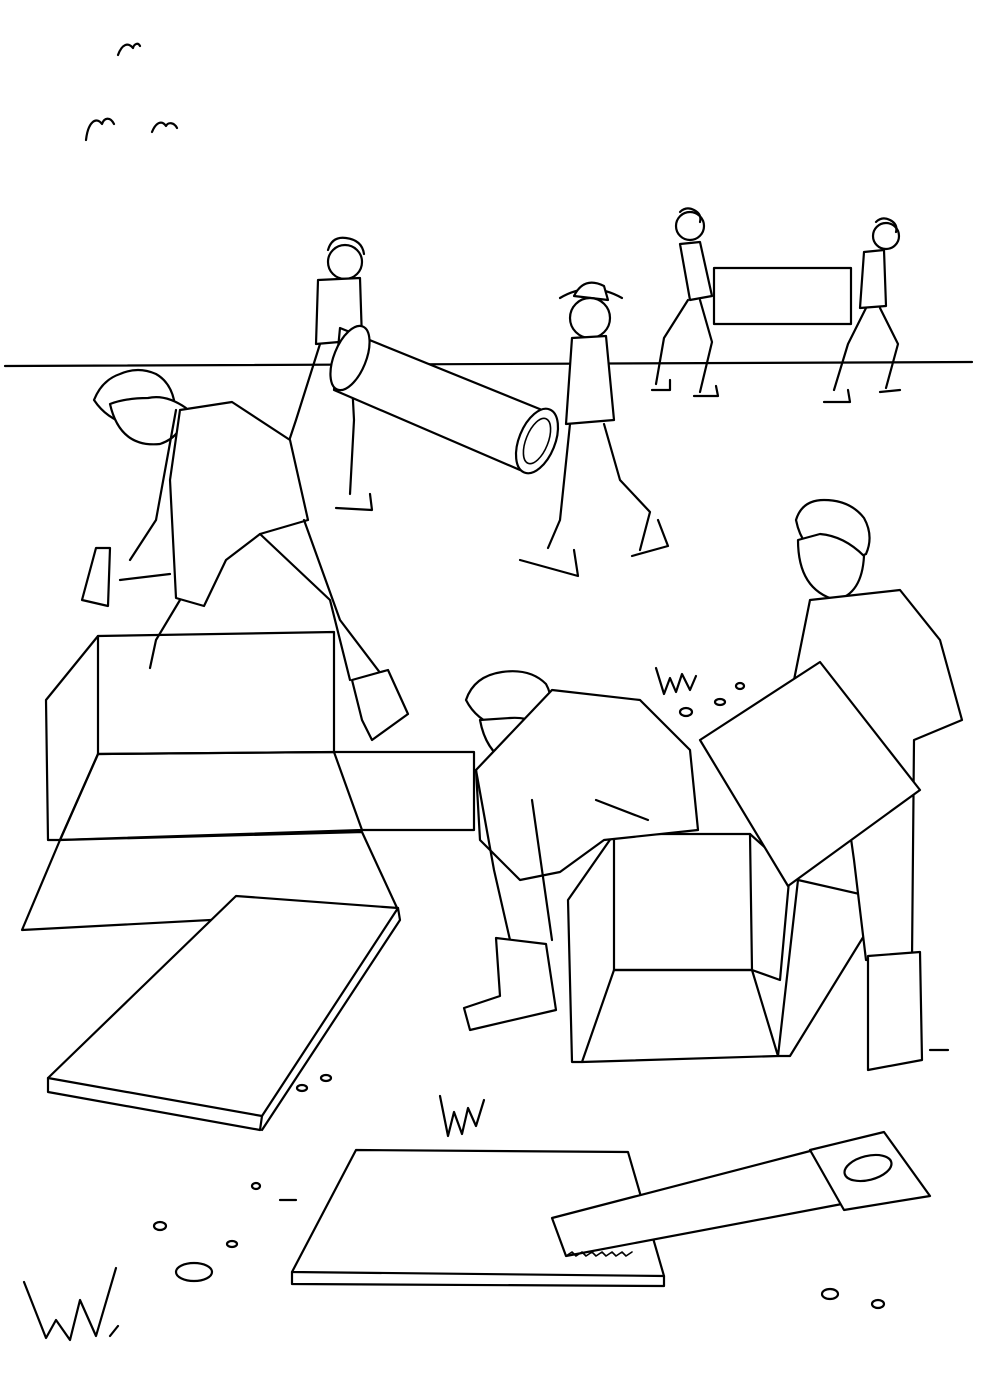  Describe the element at coordinates (488, 364) in the screenshot. I see `horizon-line` at that location.